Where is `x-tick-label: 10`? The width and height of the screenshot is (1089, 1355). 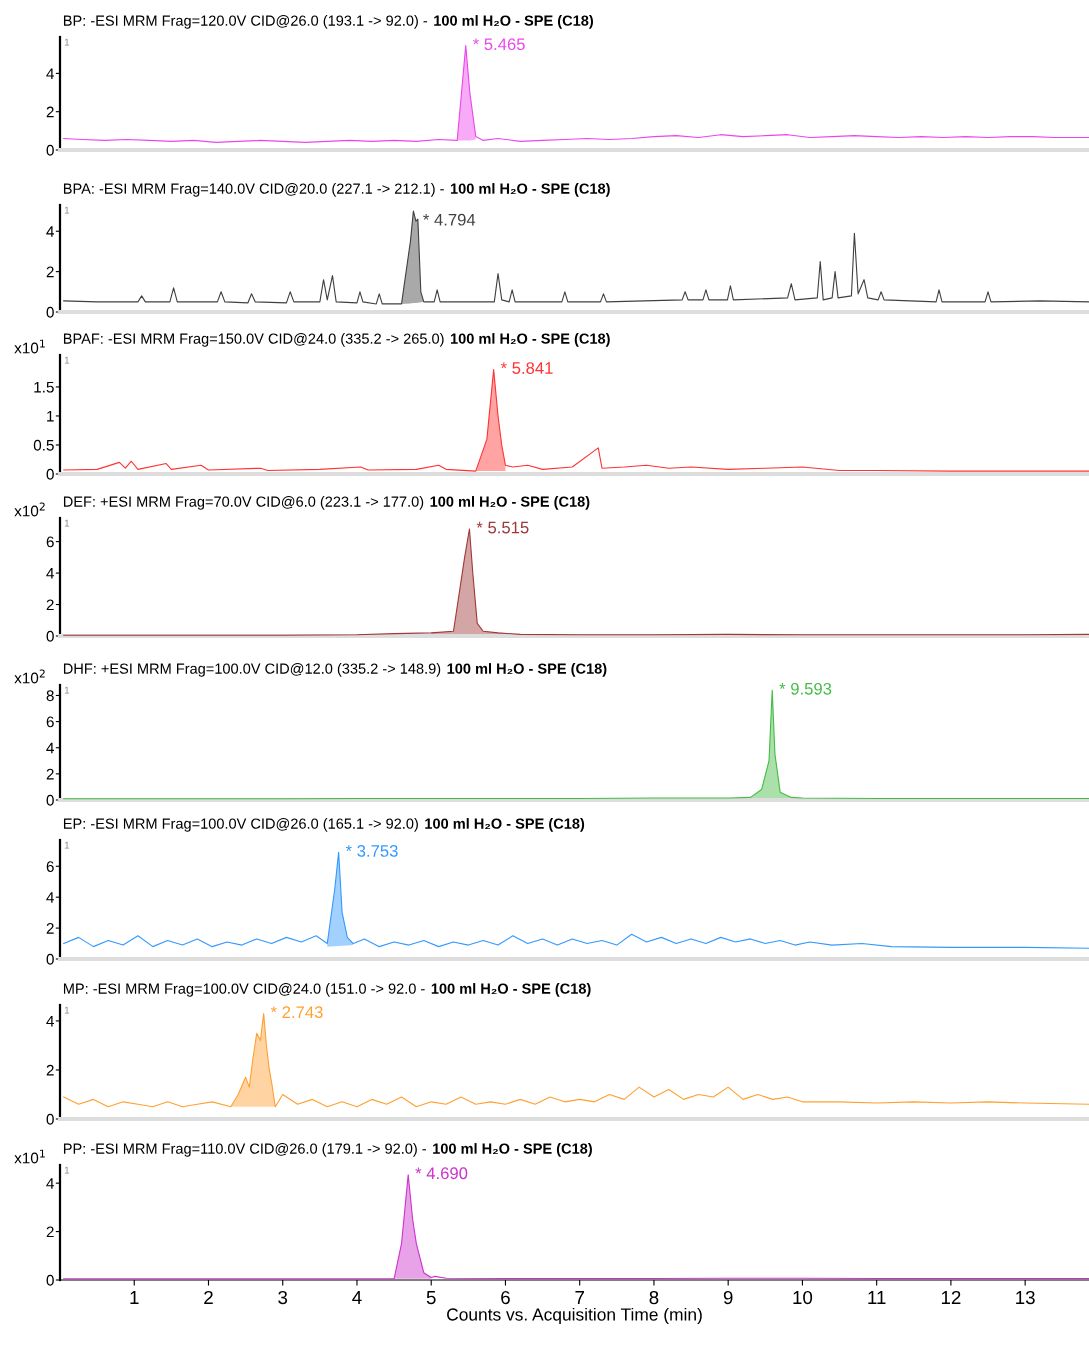 x-tick-label: 10 is located at coordinates (803, 1297).